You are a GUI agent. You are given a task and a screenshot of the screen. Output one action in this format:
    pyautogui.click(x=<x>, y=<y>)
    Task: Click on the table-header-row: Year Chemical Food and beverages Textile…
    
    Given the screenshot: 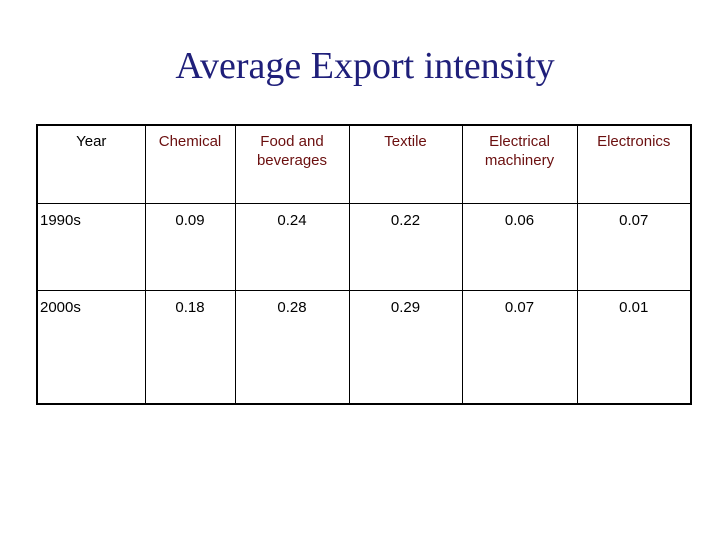 What is the action you would take?
    pyautogui.click(x=364, y=164)
    